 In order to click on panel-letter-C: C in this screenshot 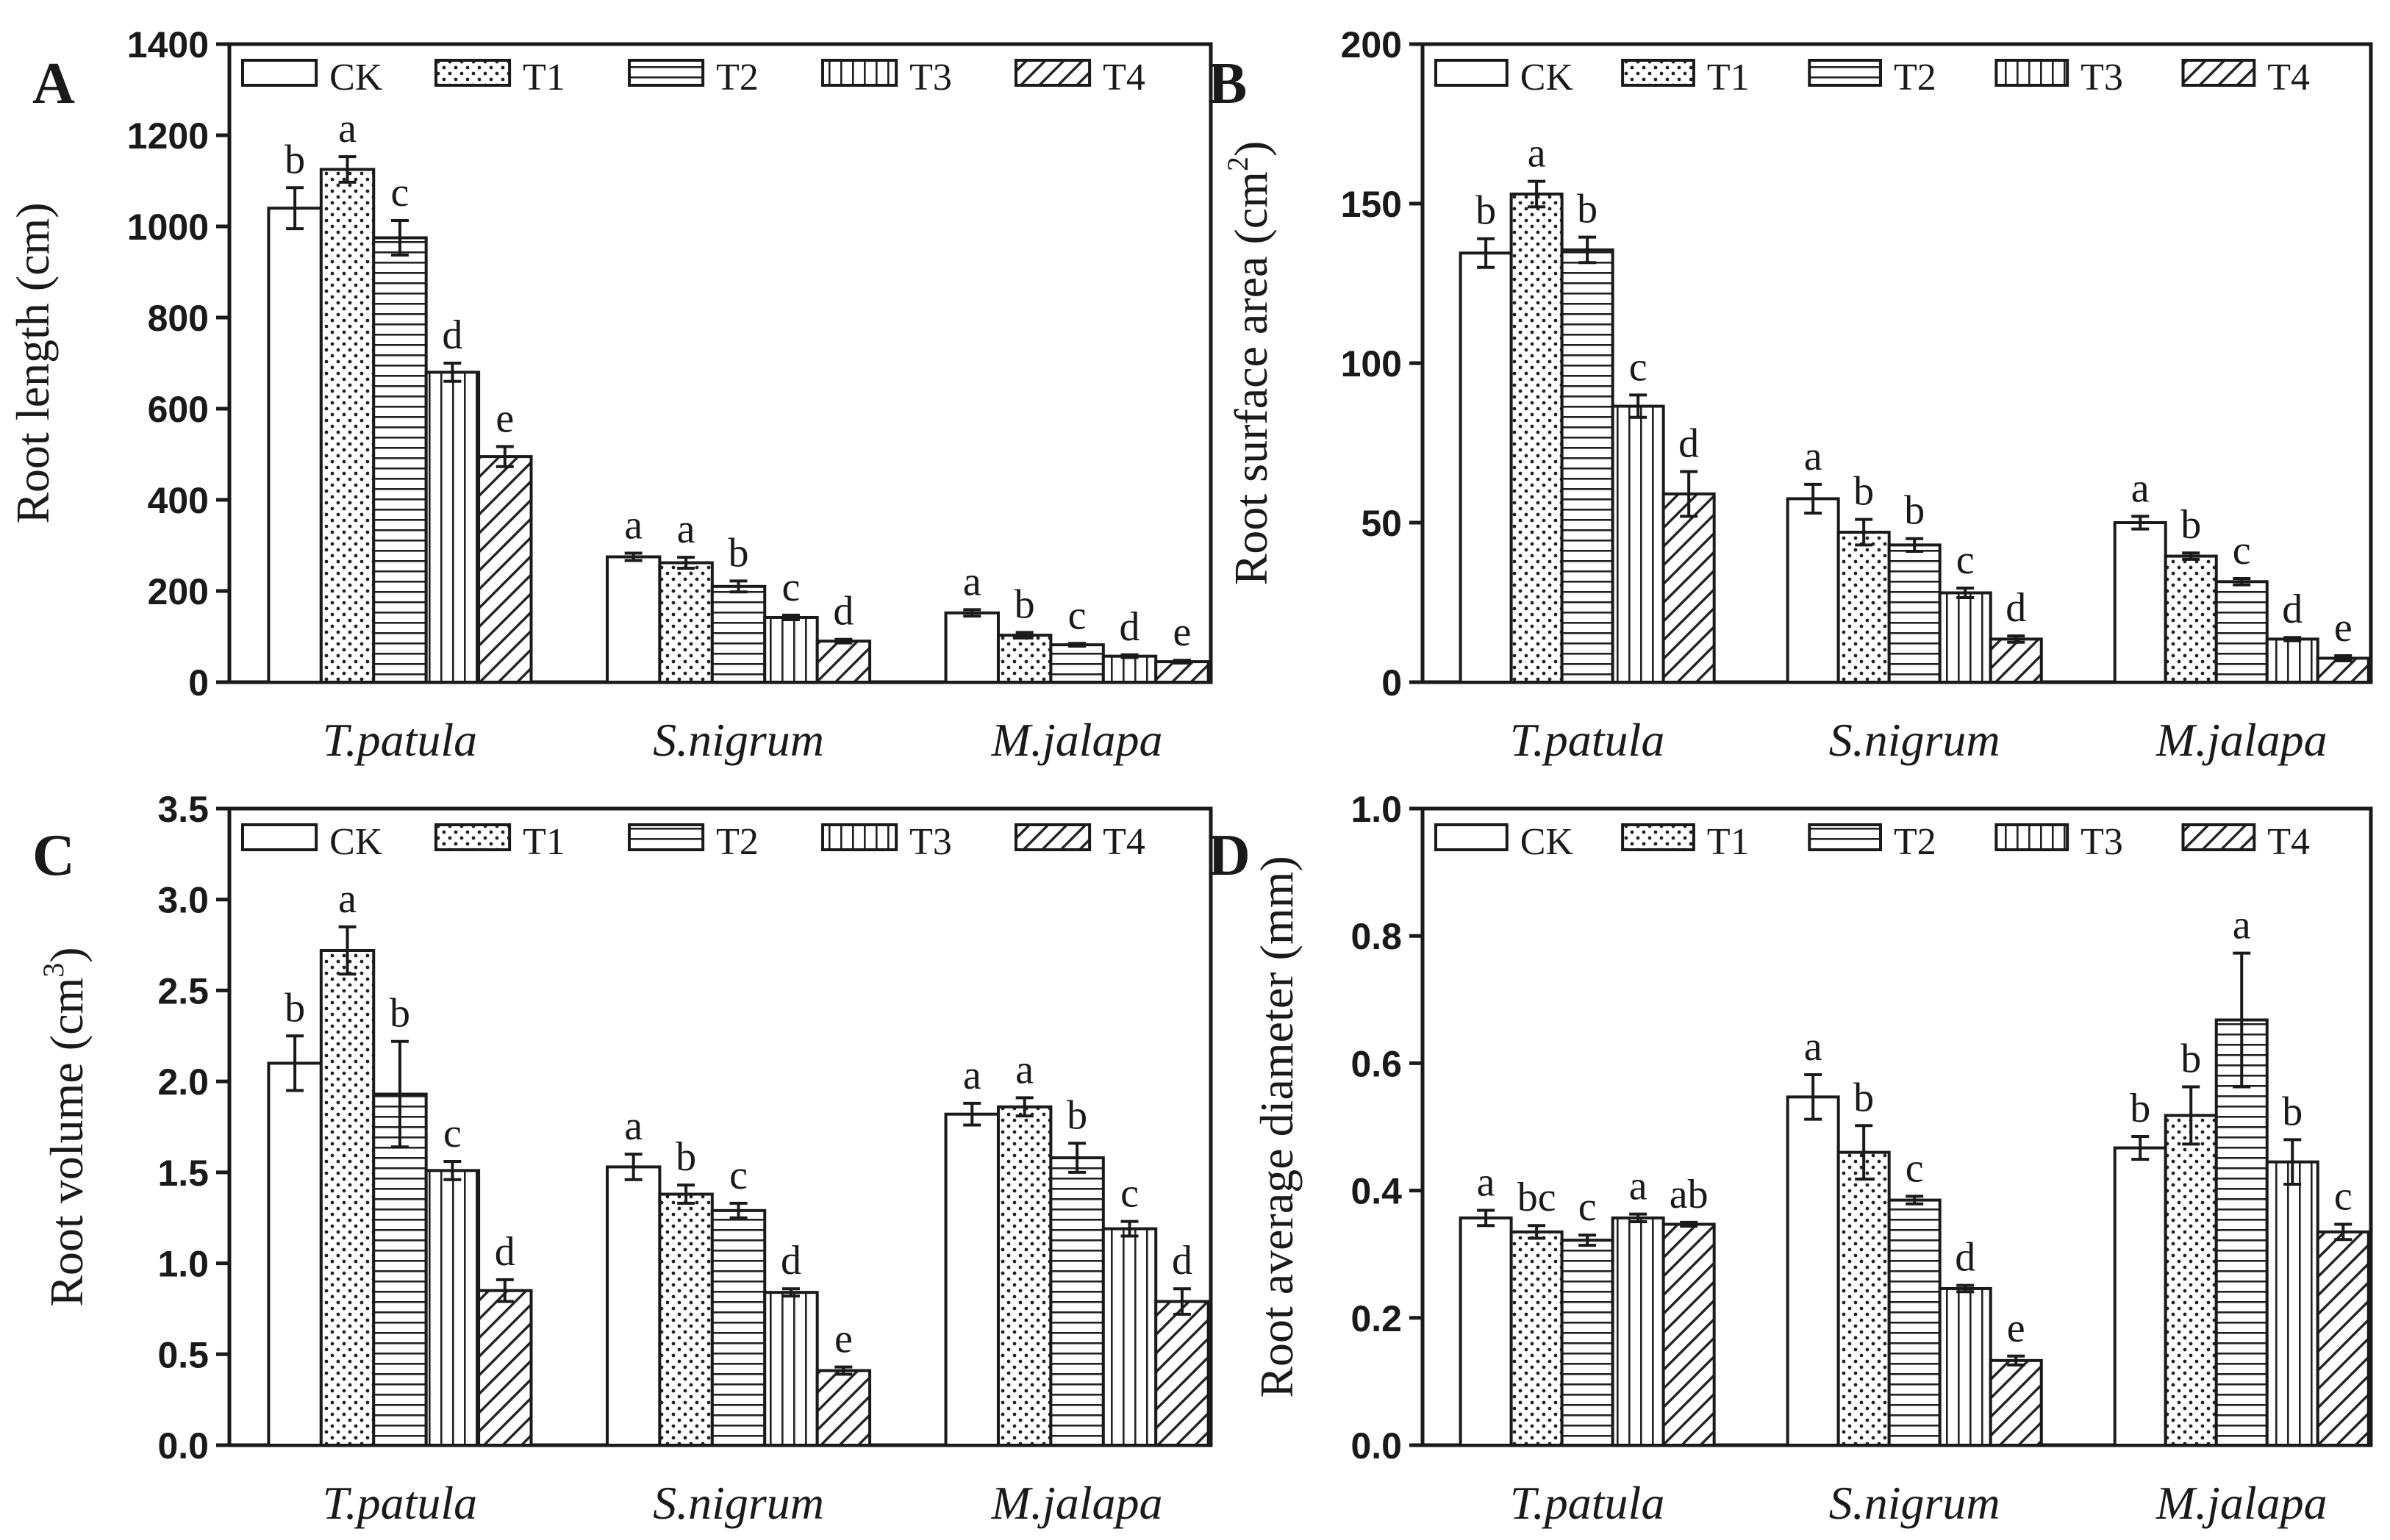, I will do `click(53, 856)`.